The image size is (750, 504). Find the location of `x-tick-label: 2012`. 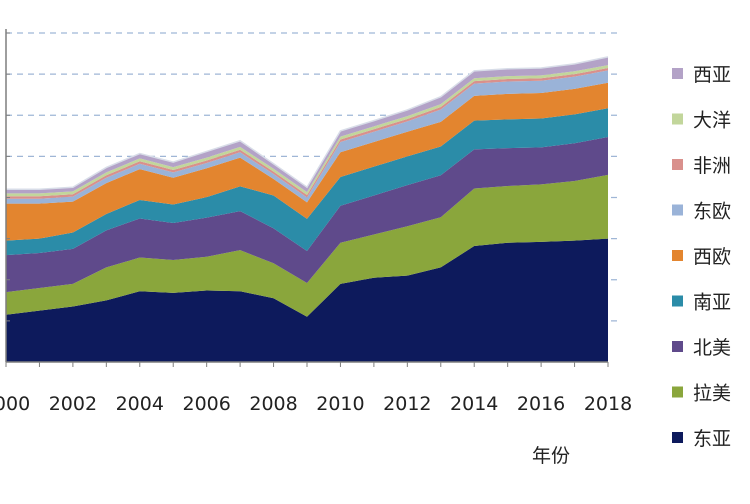

x-tick-label: 2012 is located at coordinates (407, 404).